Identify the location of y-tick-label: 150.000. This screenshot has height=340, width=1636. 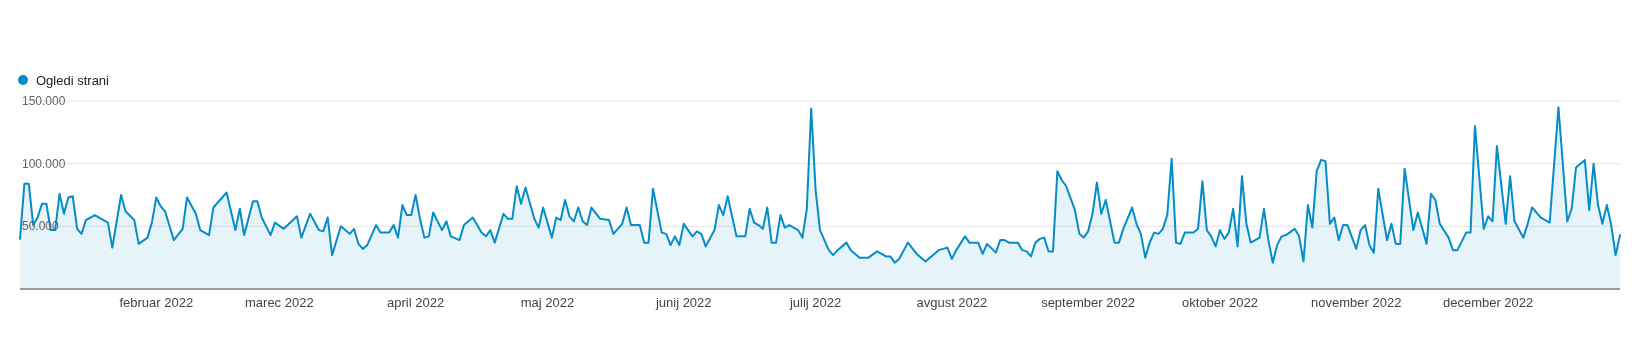
(44, 101).